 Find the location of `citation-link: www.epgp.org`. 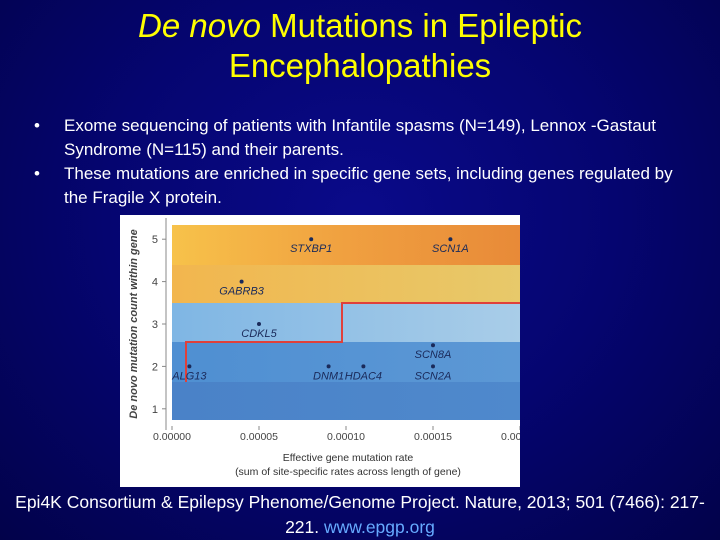

citation-link: www.epgp.org is located at coordinates (379, 527).